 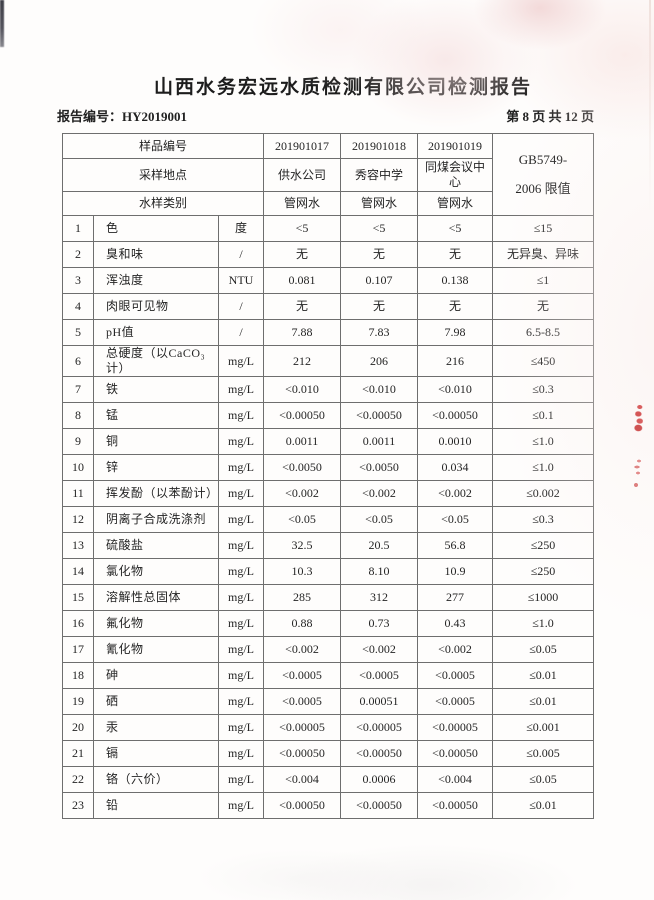 What do you see at coordinates (156, 415) in the screenshot?
I see `cell-param-name: 锰` at bounding box center [156, 415].